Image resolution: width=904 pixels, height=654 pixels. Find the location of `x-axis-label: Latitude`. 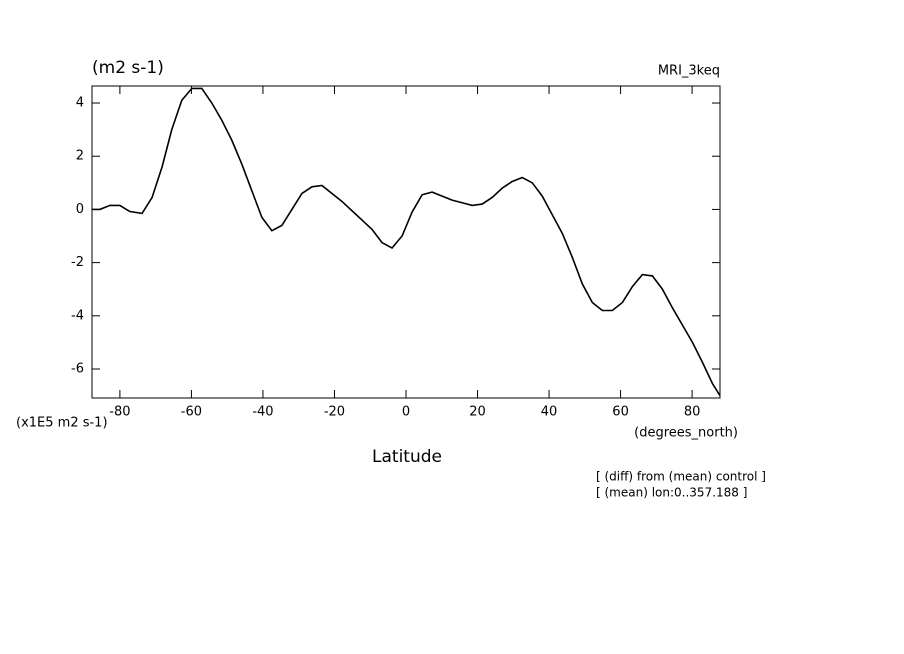

x-axis-label: Latitude is located at coordinates (407, 457).